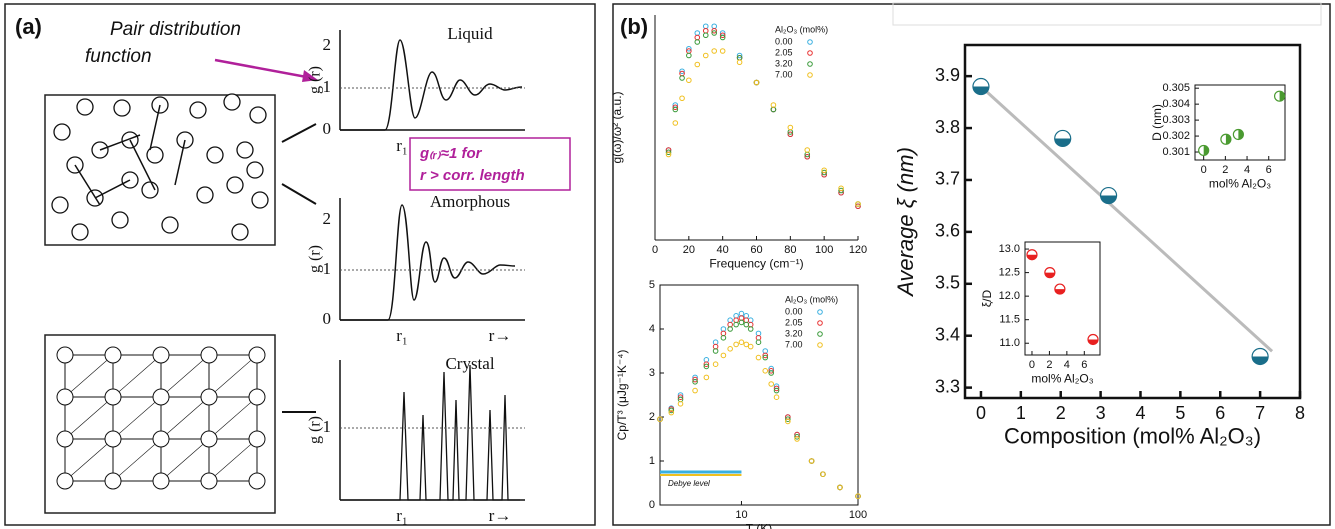  I want to click on separator, so click(1107, 14).